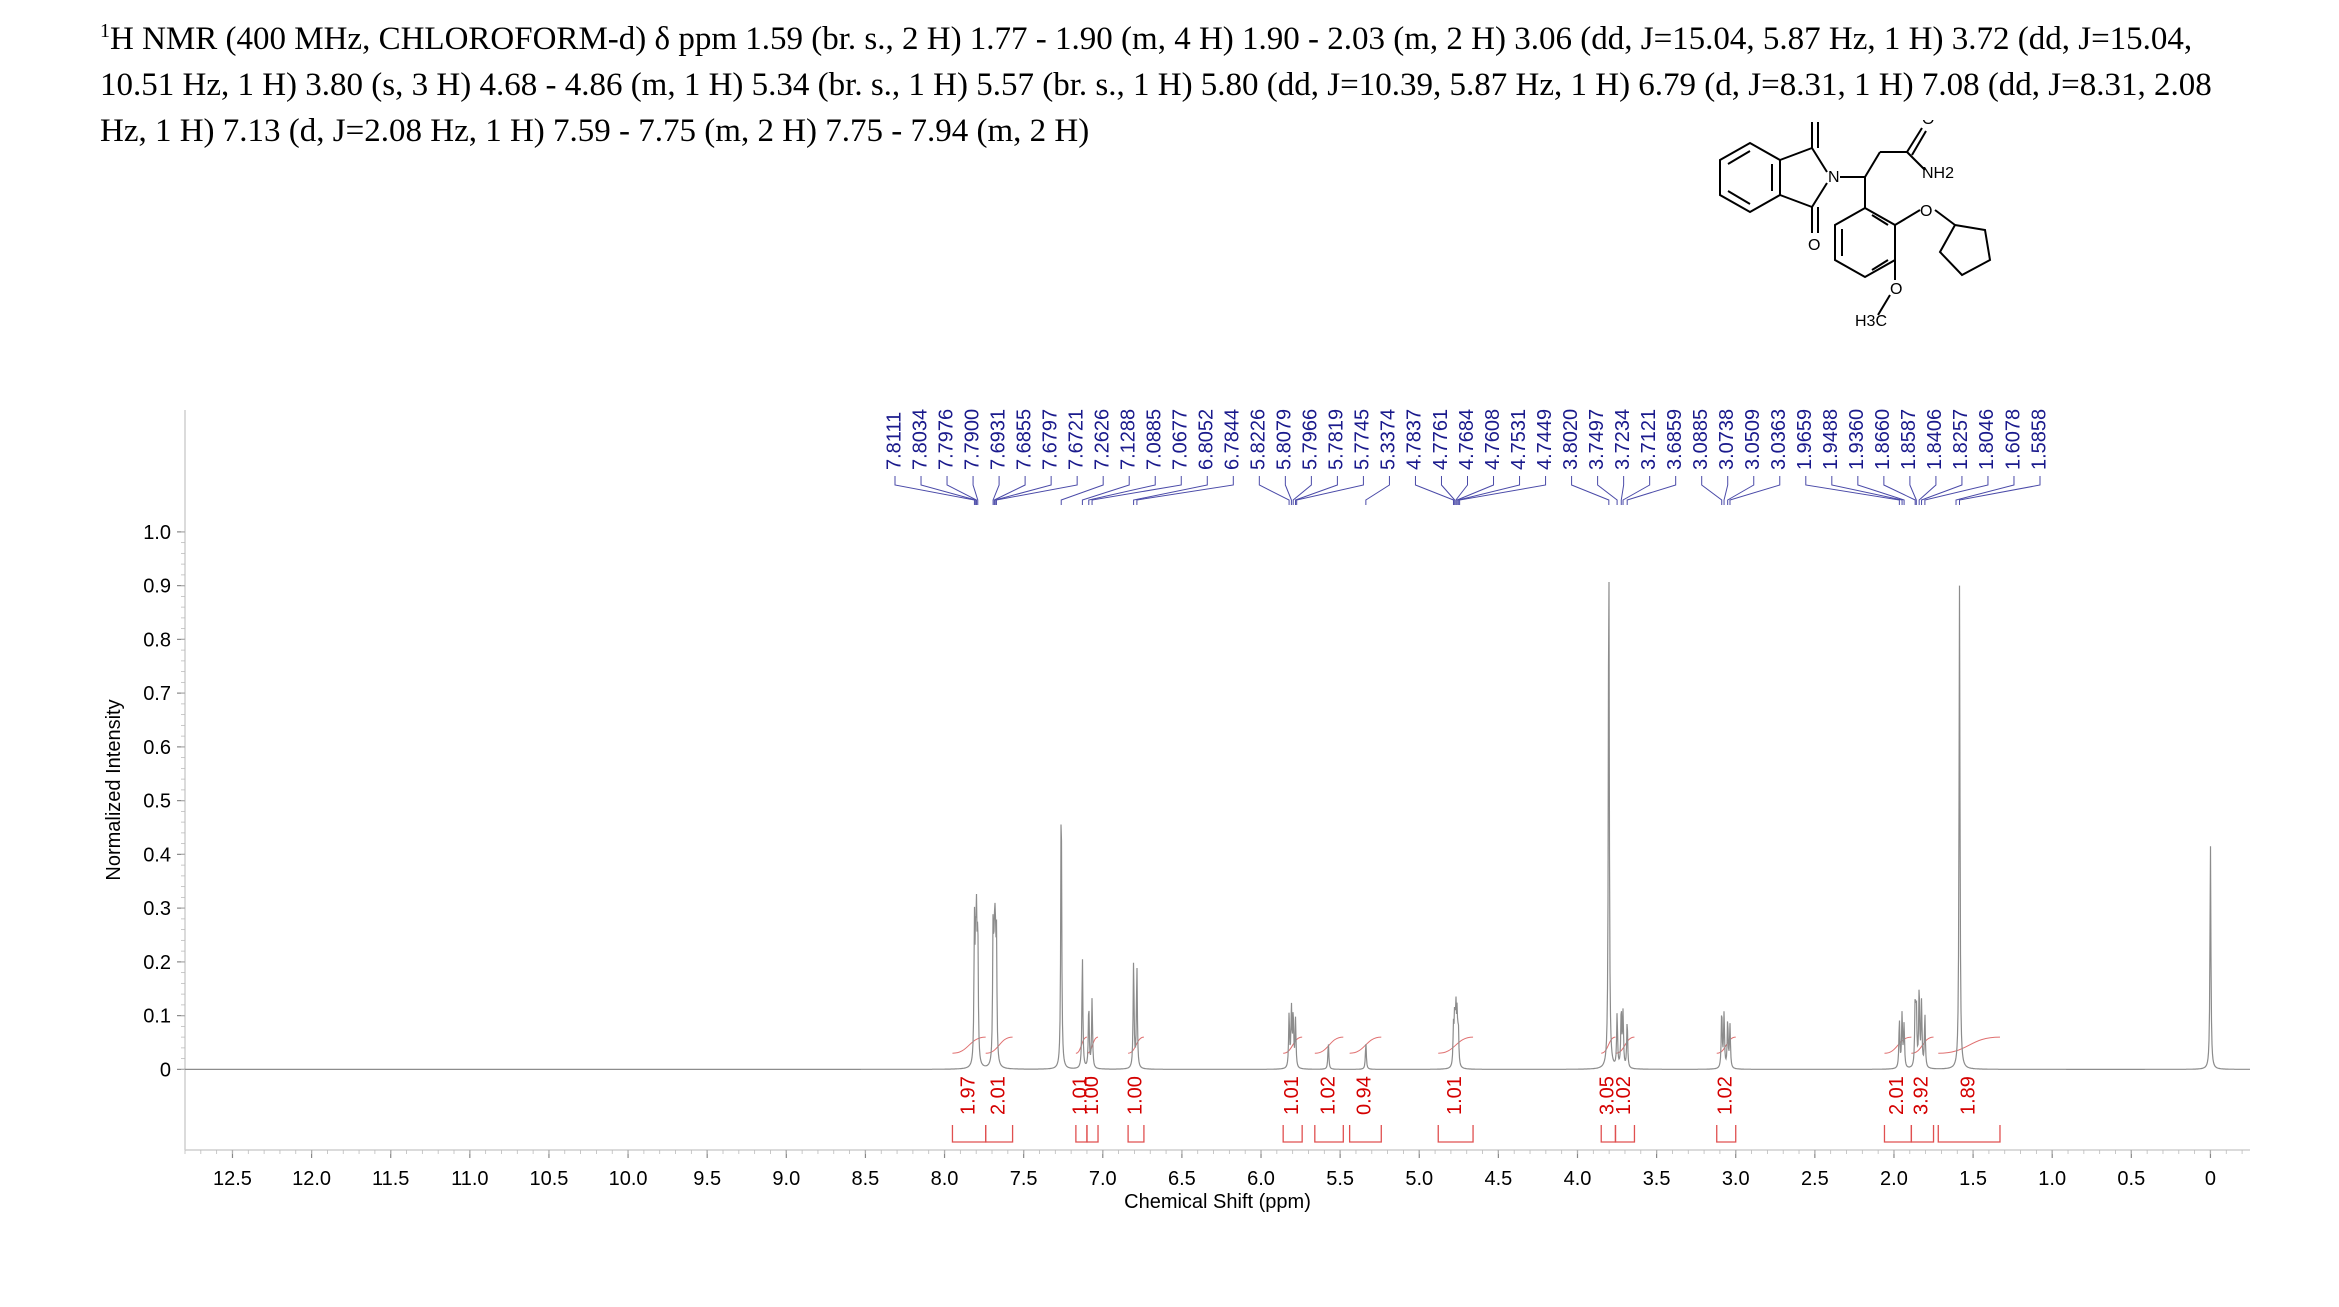  What do you see at coordinates (1909, 439) in the screenshot?
I see `peak-label: 1.8587` at bounding box center [1909, 439].